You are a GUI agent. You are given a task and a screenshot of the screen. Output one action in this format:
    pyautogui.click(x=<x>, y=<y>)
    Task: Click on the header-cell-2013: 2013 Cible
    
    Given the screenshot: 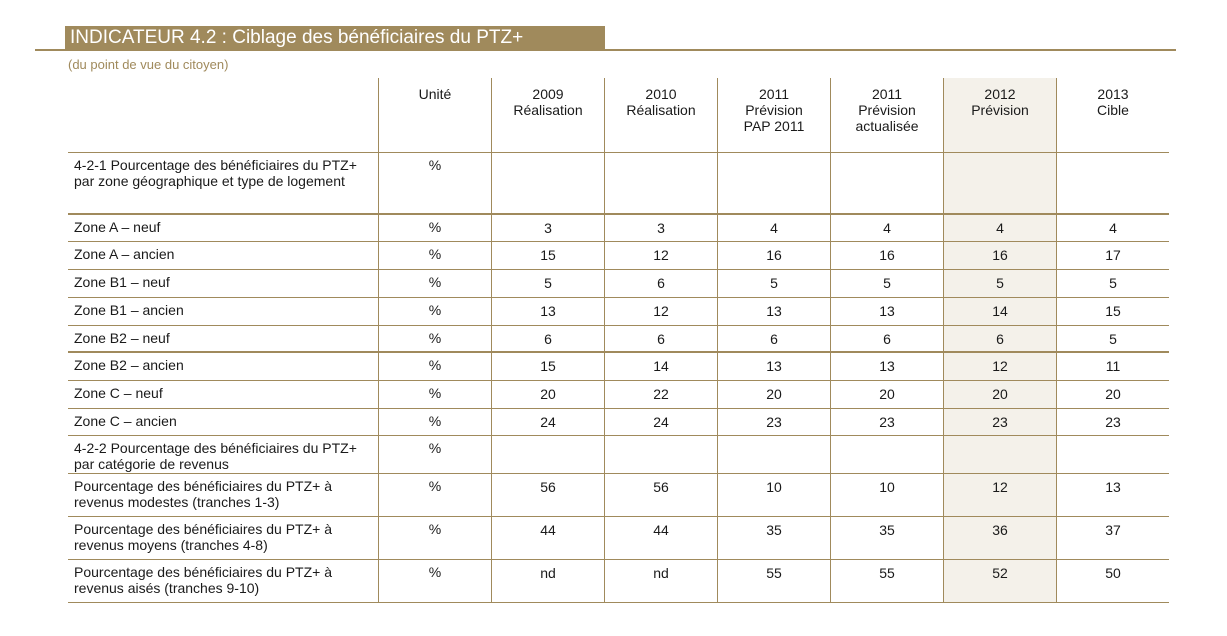 What is the action you would take?
    pyautogui.click(x=1112, y=115)
    